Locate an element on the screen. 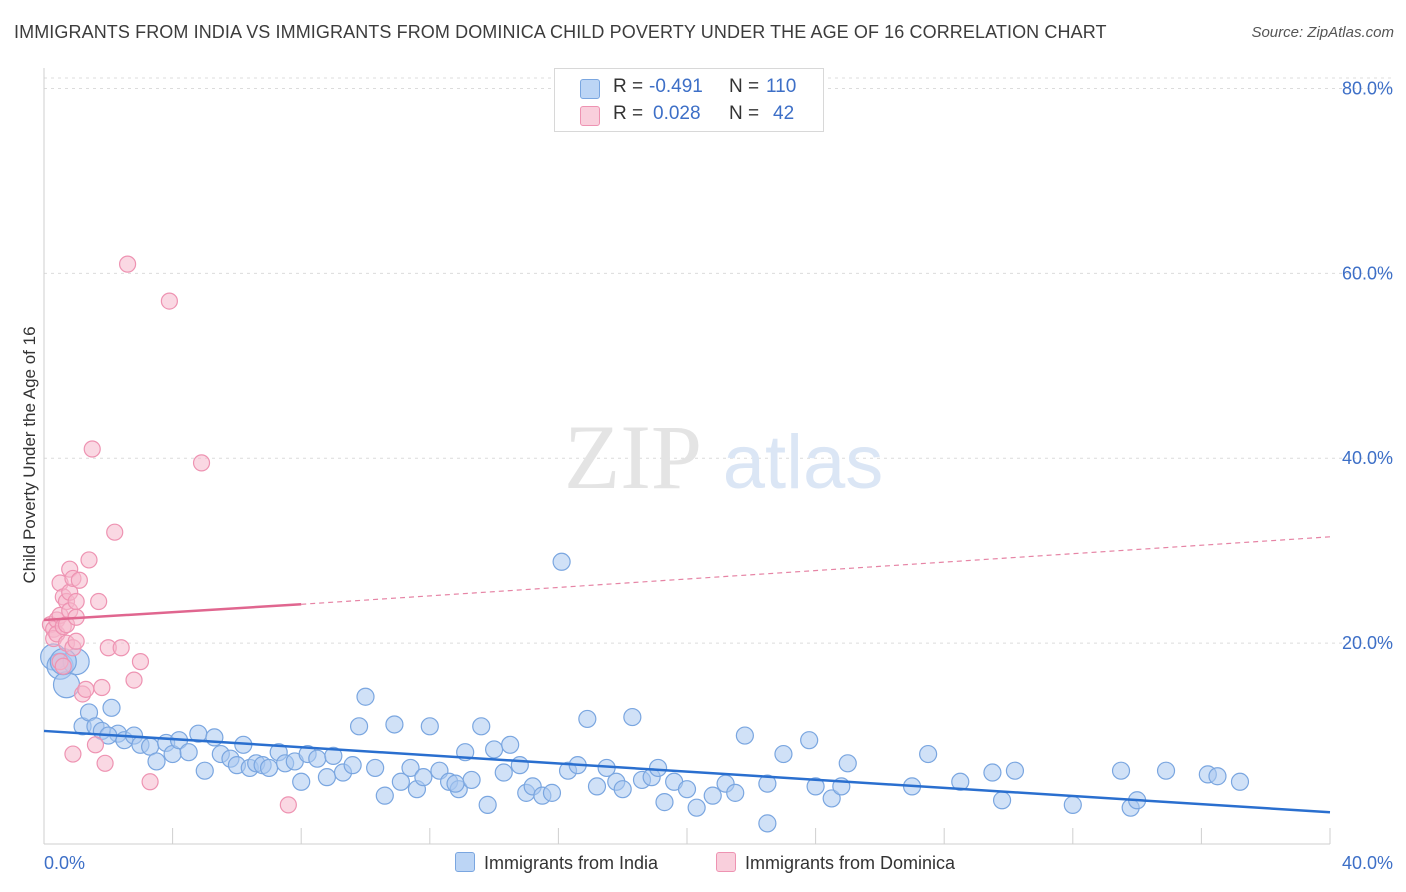 The height and width of the screenshot is (892, 1406). x-tick-label: 0.0% is located at coordinates (64, 863).